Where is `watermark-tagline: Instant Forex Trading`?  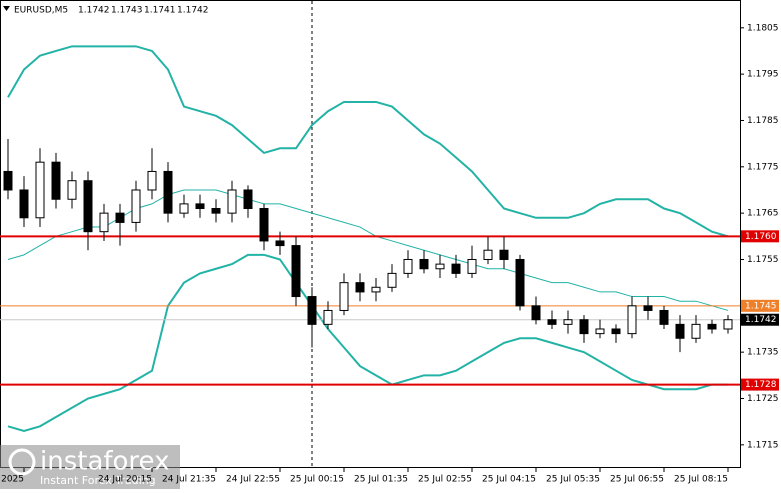
watermark-tagline: Instant Forex Trading is located at coordinates (98, 480).